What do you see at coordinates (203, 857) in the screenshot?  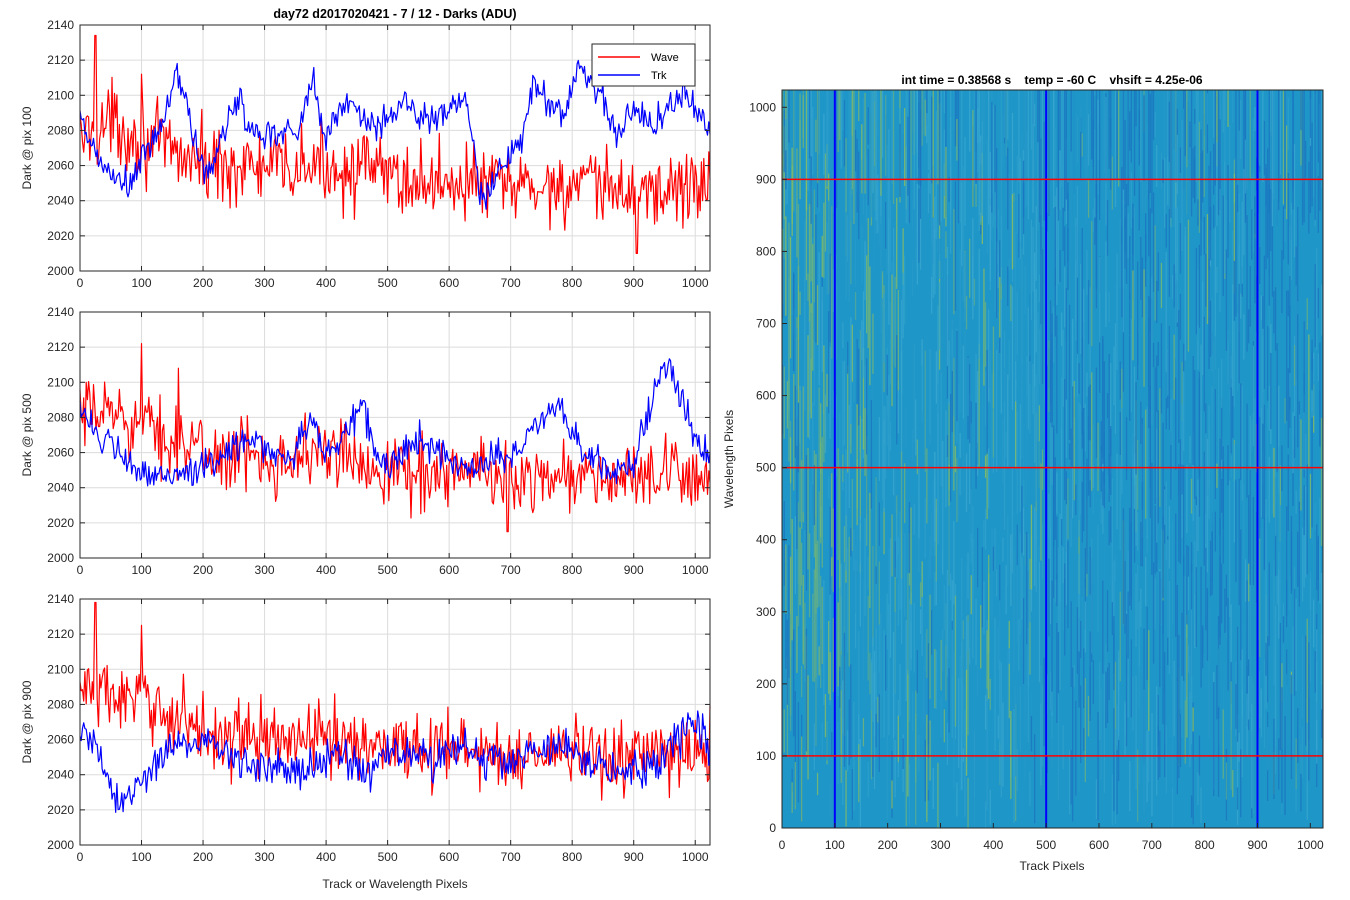 I see `xtick-label: 200` at bounding box center [203, 857].